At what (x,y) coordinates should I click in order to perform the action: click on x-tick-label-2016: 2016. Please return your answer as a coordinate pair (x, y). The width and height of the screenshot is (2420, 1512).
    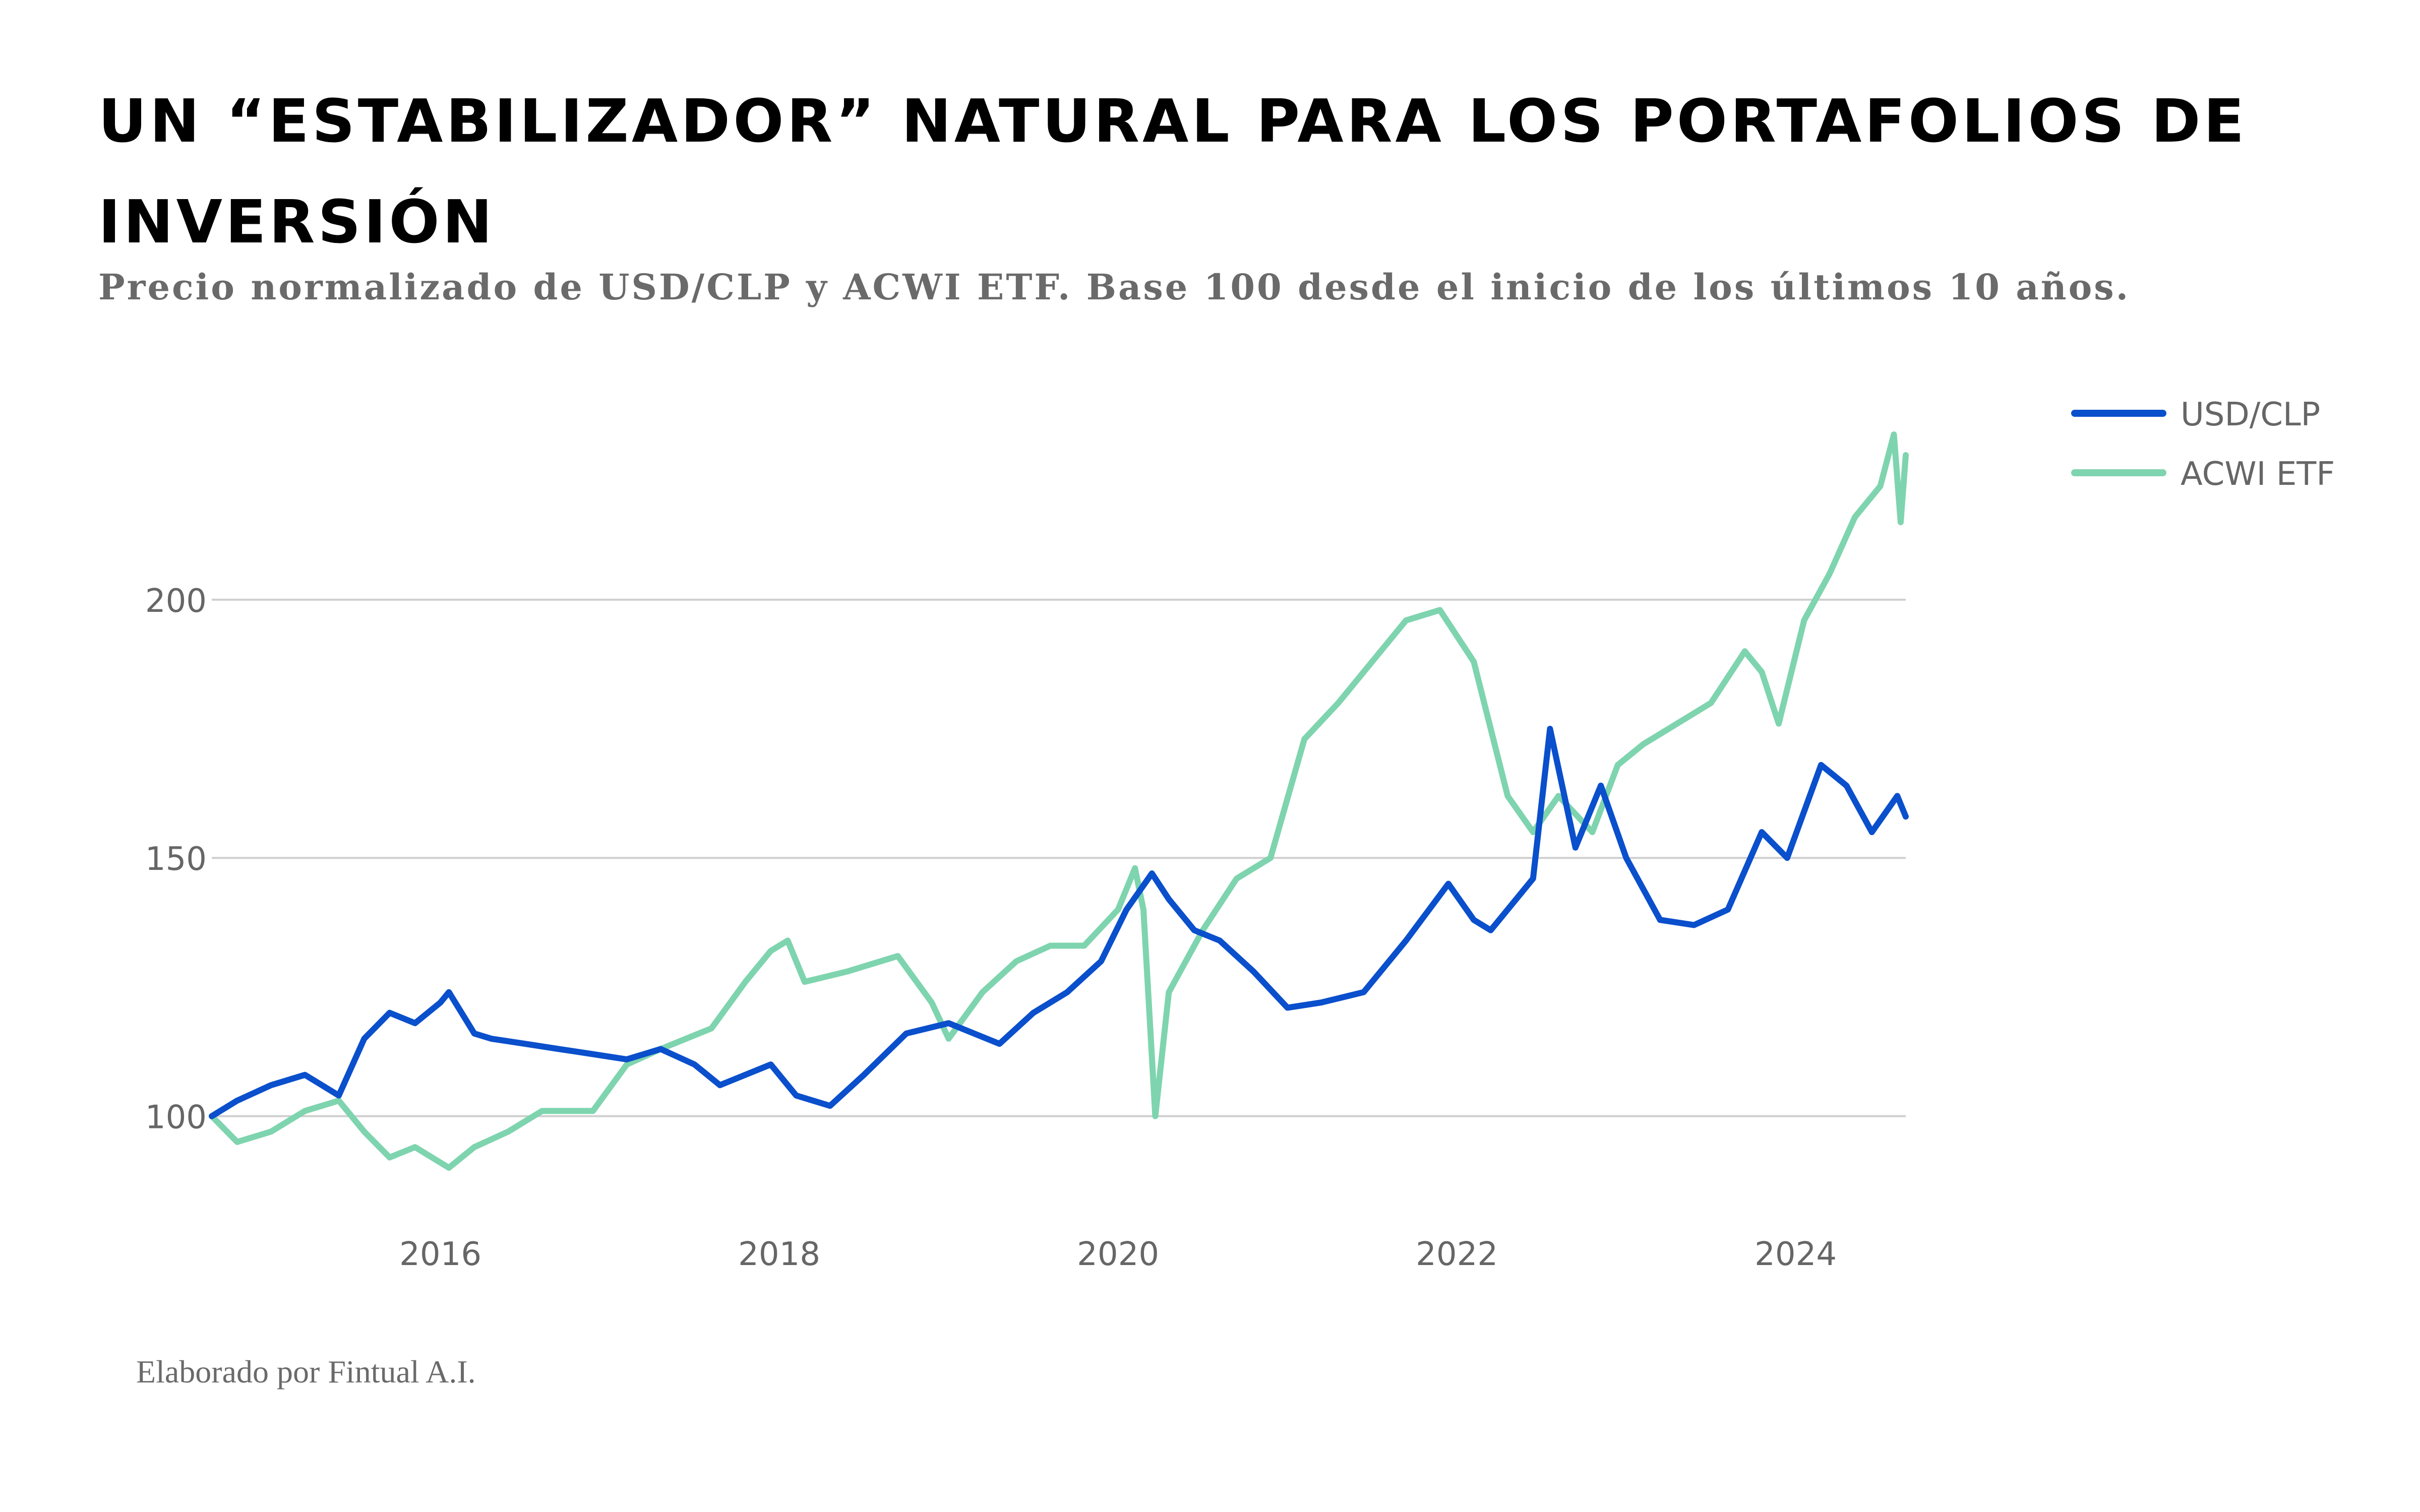
    Looking at the image, I should click on (440, 1254).